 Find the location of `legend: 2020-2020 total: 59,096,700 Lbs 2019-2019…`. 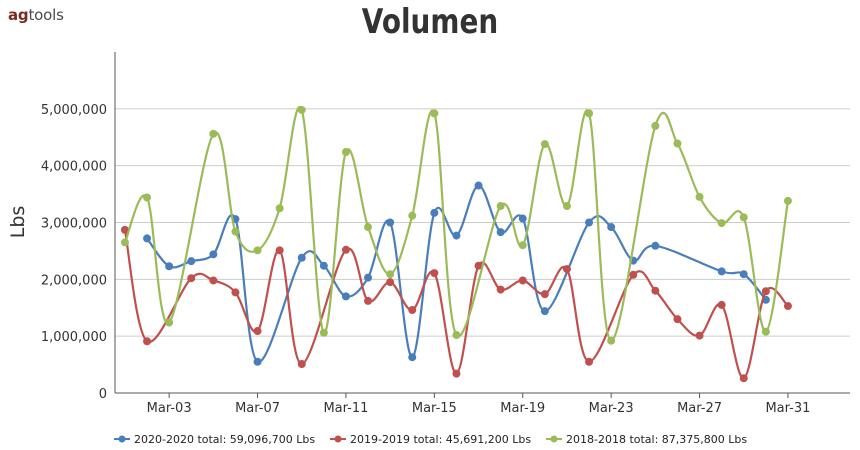

legend: 2020-2020 total: 59,096,700 Lbs 2019-2019… is located at coordinates (430, 439).